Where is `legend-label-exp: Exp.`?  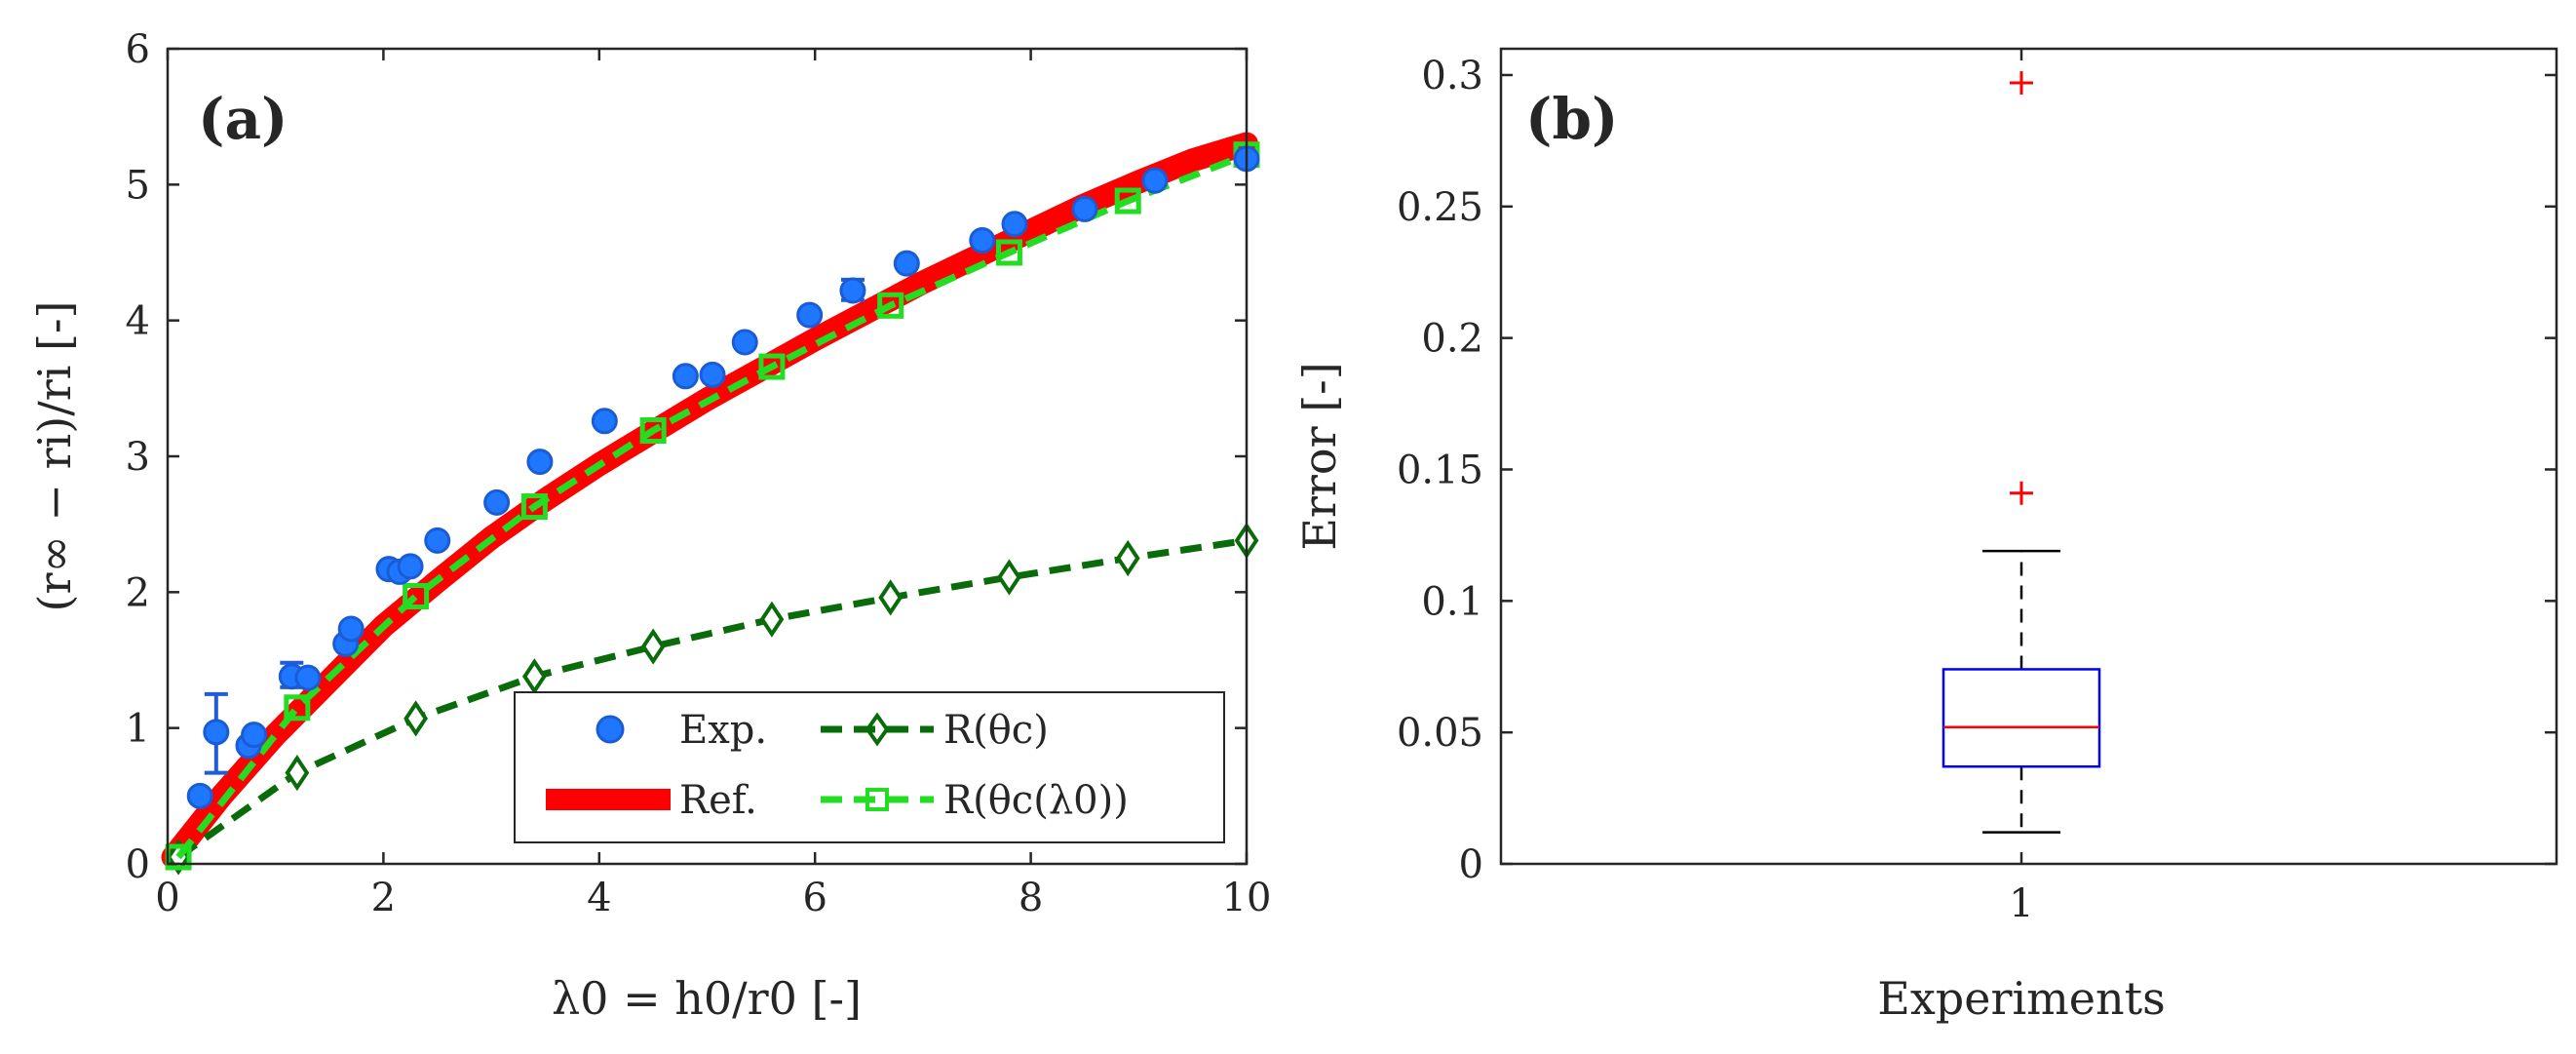 legend-label-exp: Exp. is located at coordinates (723, 730).